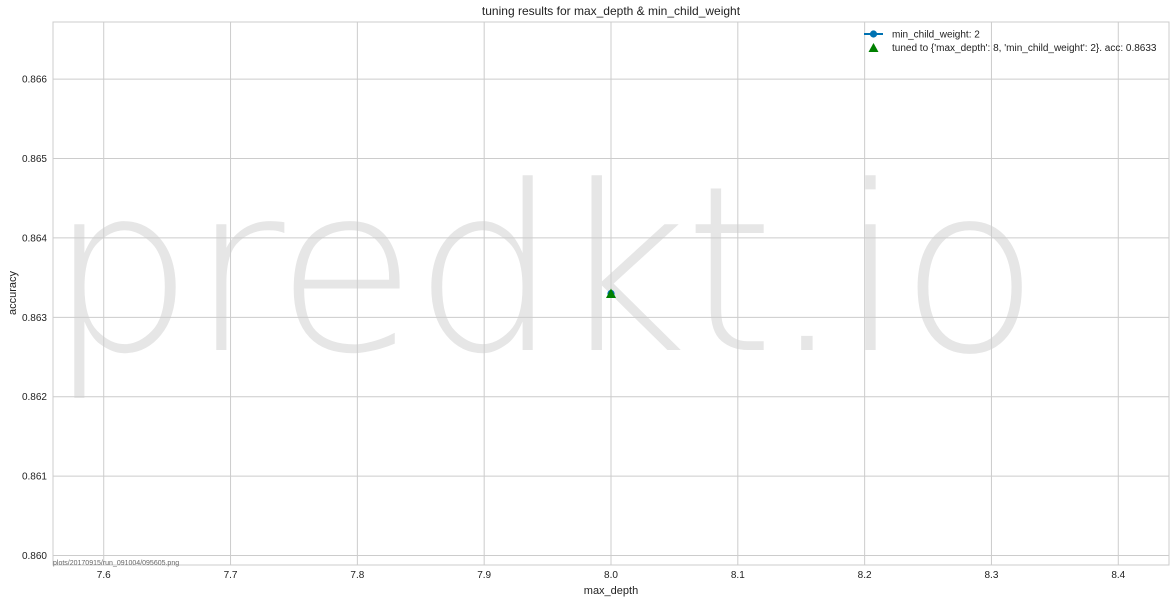 The height and width of the screenshot is (602, 1176). Describe the element at coordinates (34, 80) in the screenshot. I see `y-tick-label: 0.866` at that location.